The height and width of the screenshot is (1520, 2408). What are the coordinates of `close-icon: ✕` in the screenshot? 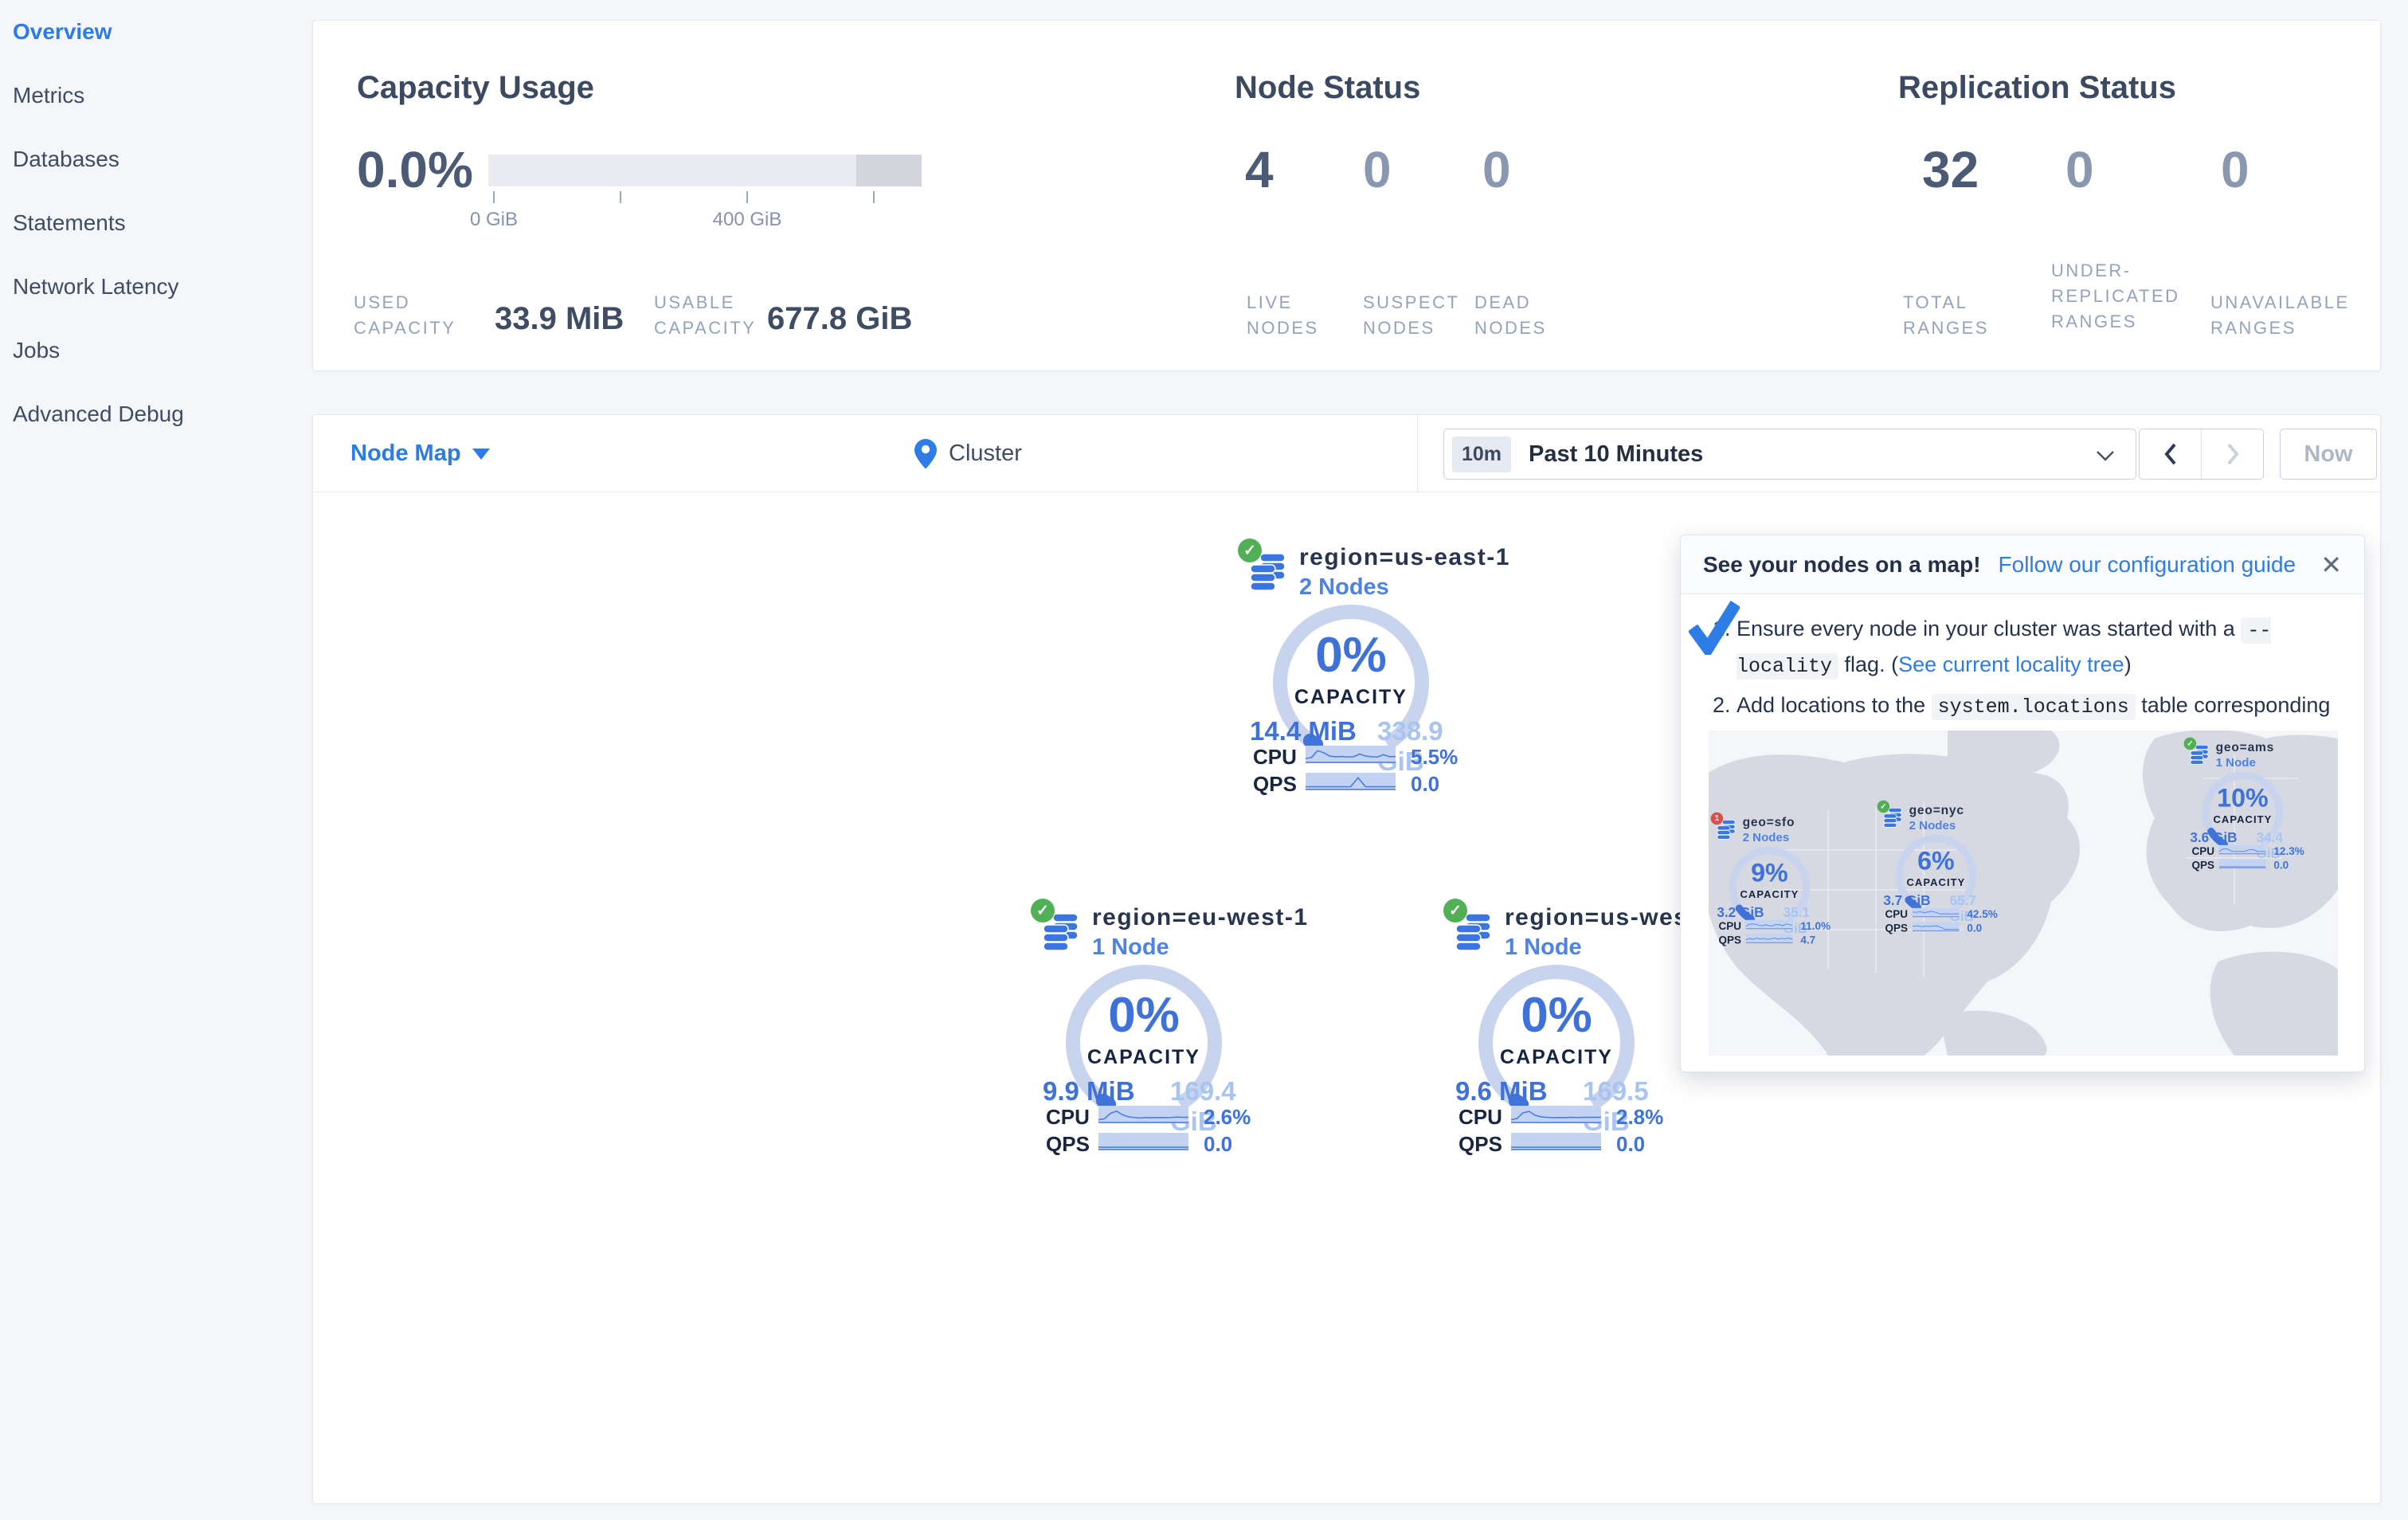 It's located at (2331, 564).